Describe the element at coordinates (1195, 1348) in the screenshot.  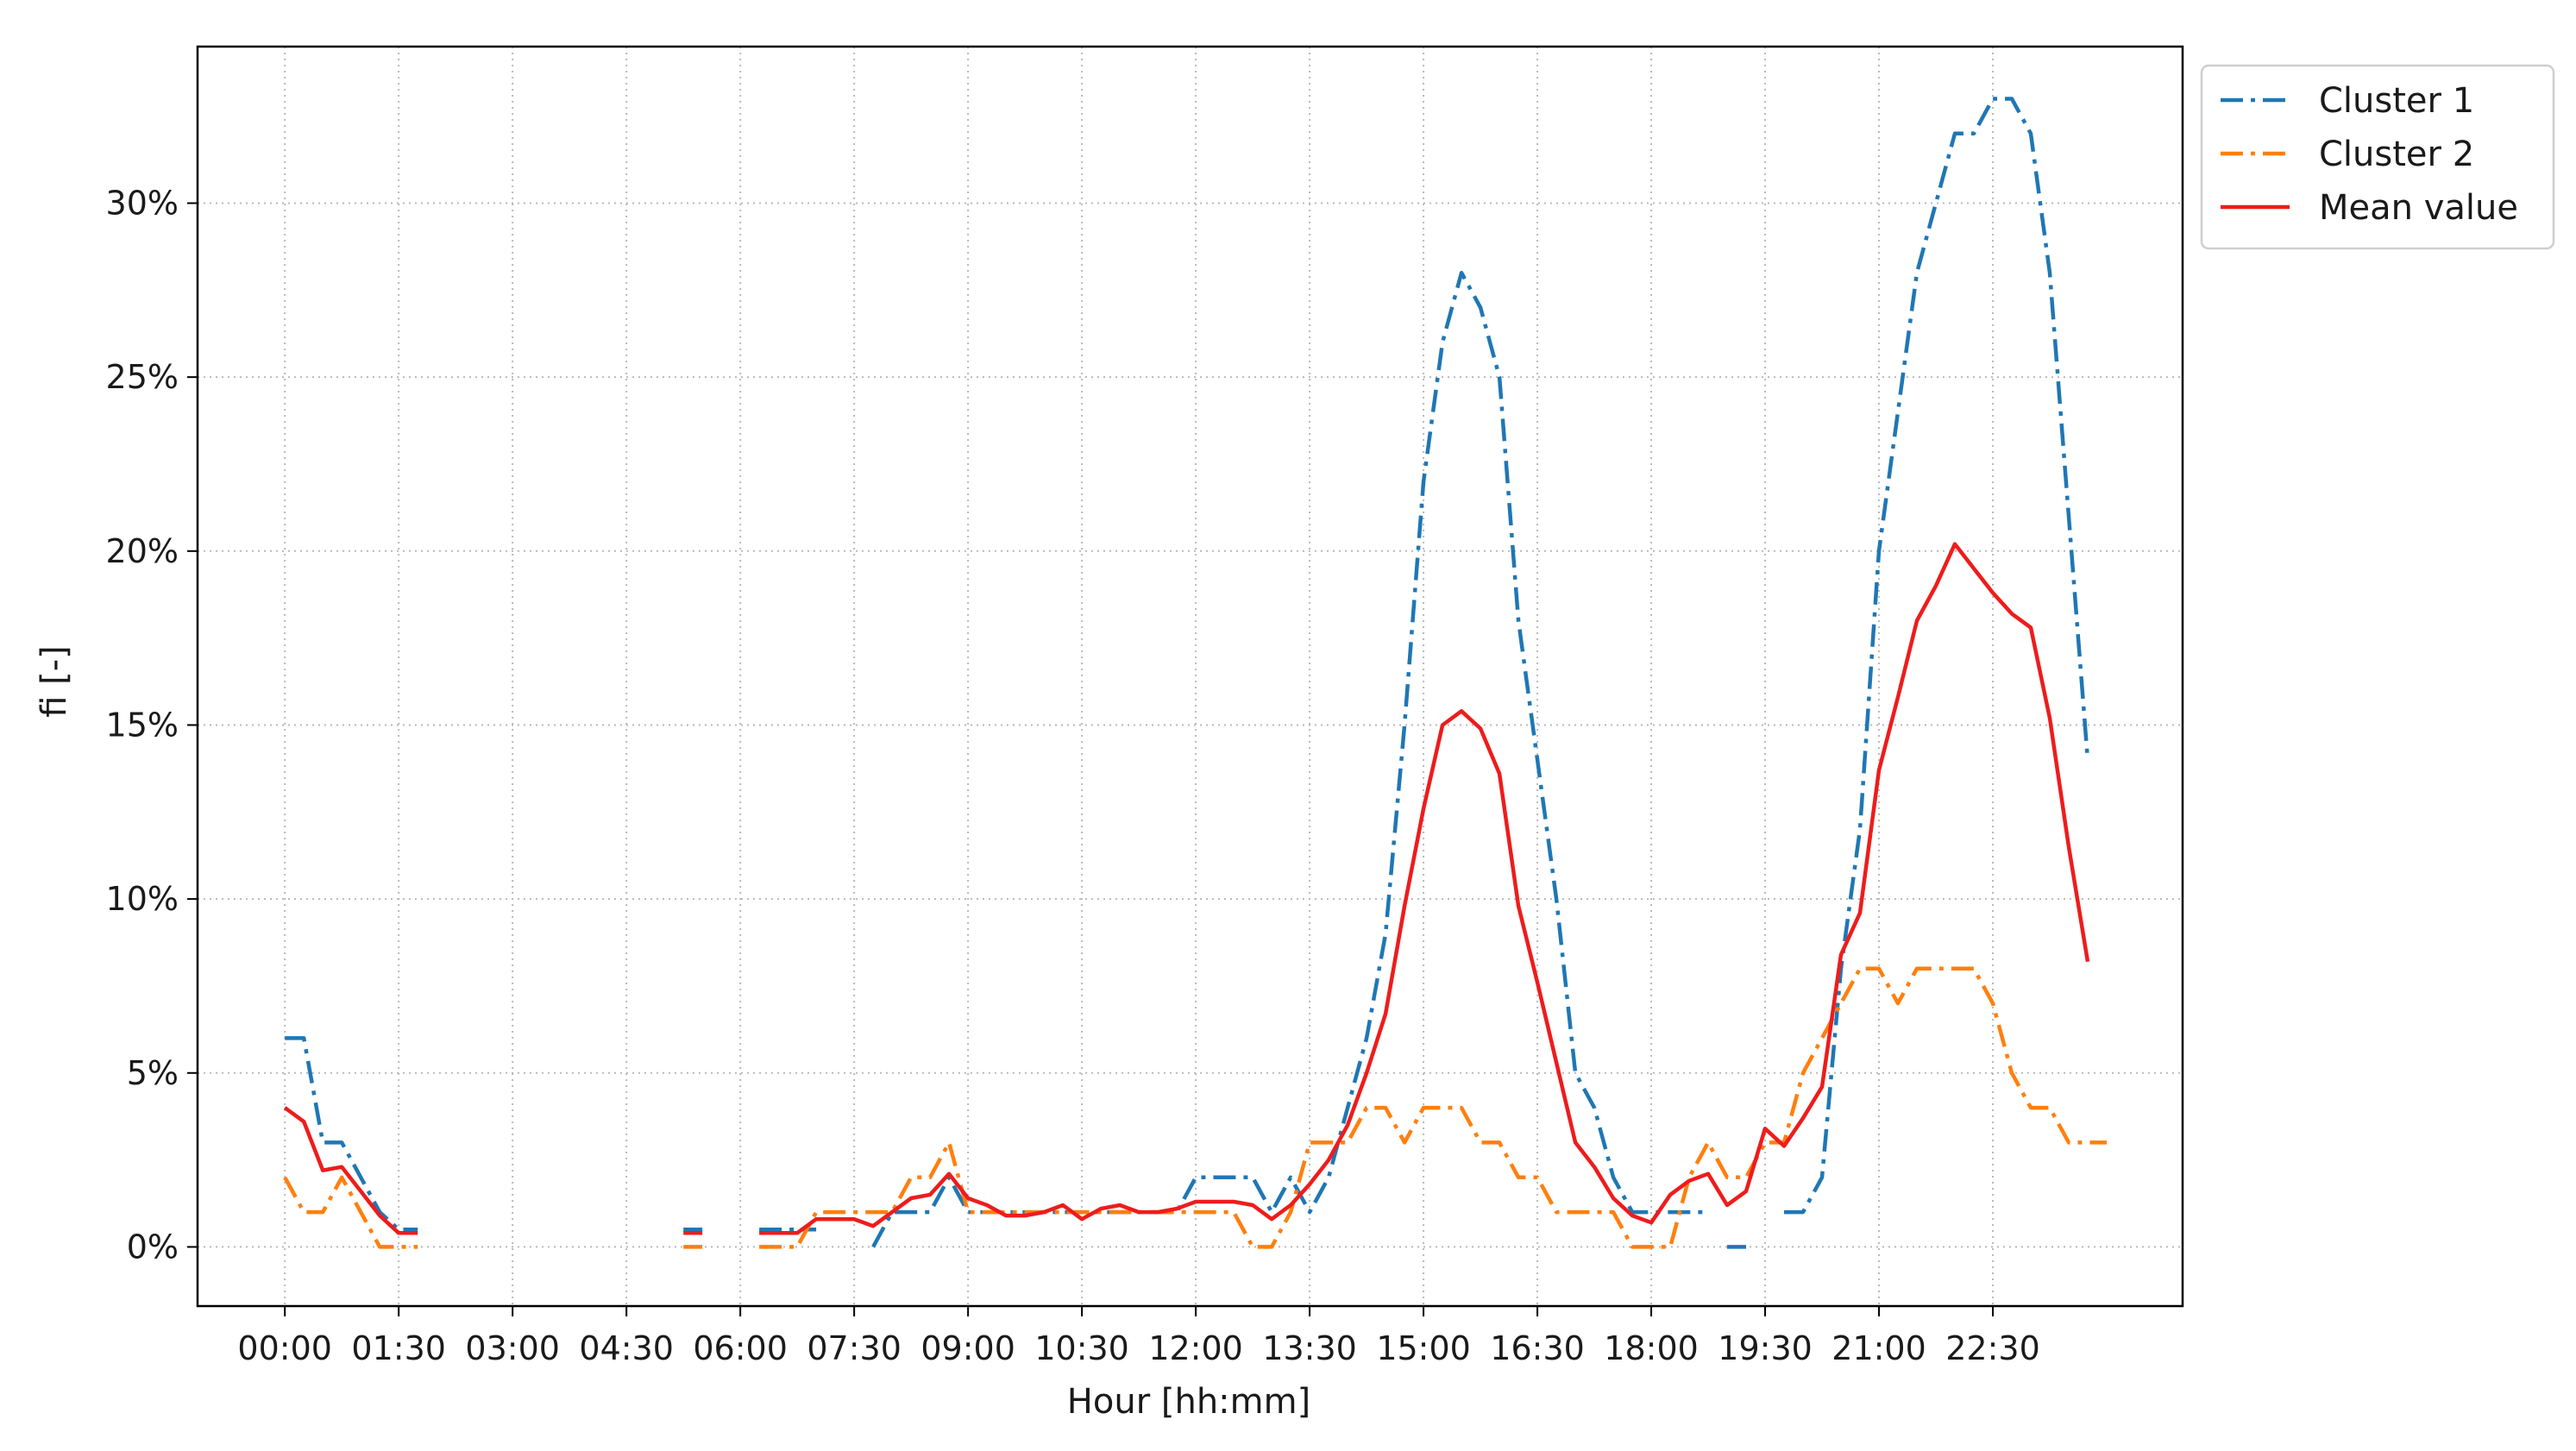
I see `x-tick-label: 12:00` at that location.